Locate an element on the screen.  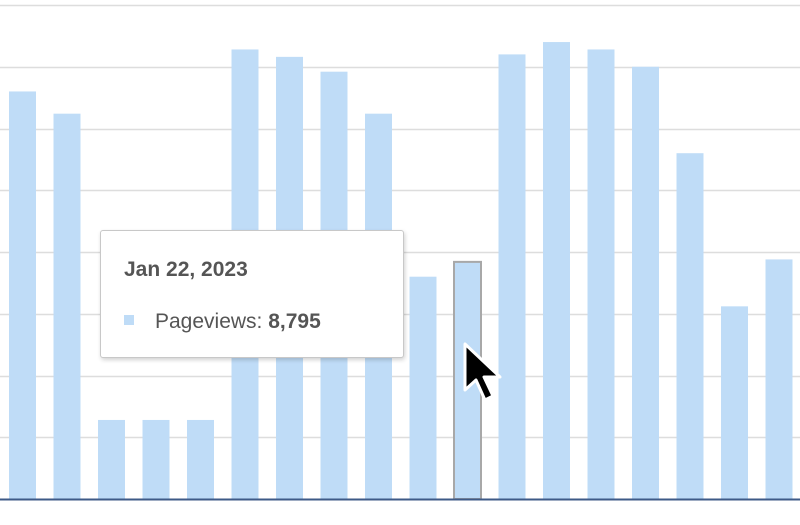
tooltip-series-label: Pageviews: is located at coordinates (212, 321).